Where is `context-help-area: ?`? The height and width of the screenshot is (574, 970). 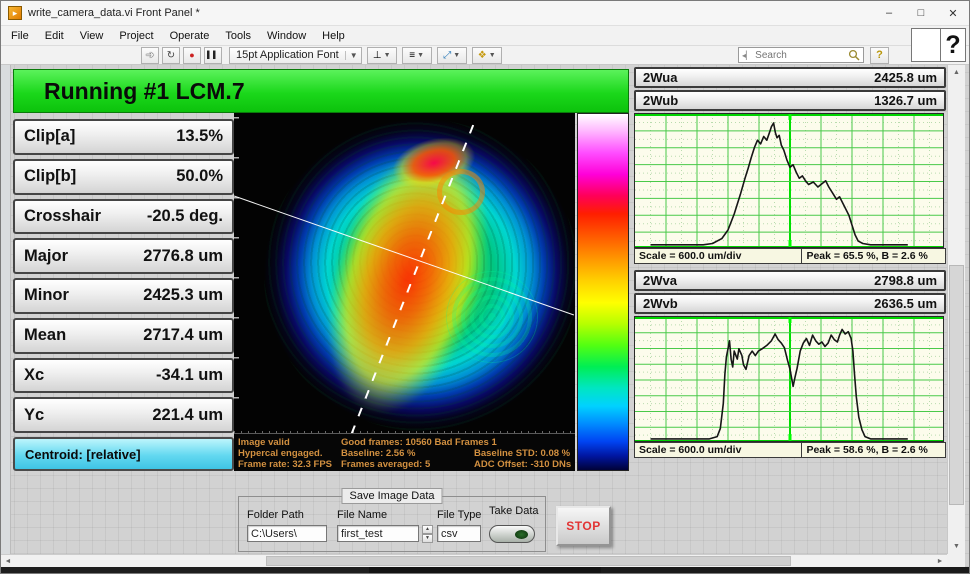
context-help-area: ? is located at coordinates (938, 45).